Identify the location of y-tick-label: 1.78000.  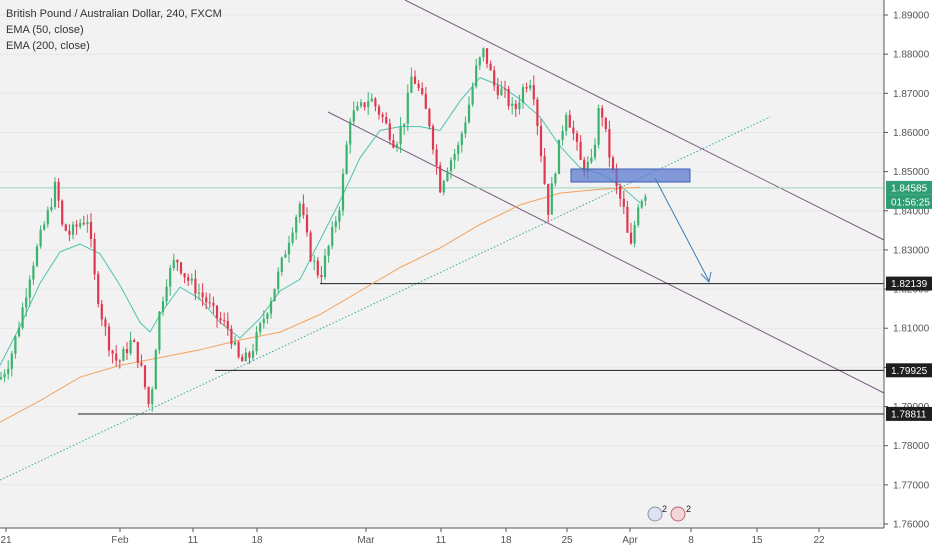
(911, 446).